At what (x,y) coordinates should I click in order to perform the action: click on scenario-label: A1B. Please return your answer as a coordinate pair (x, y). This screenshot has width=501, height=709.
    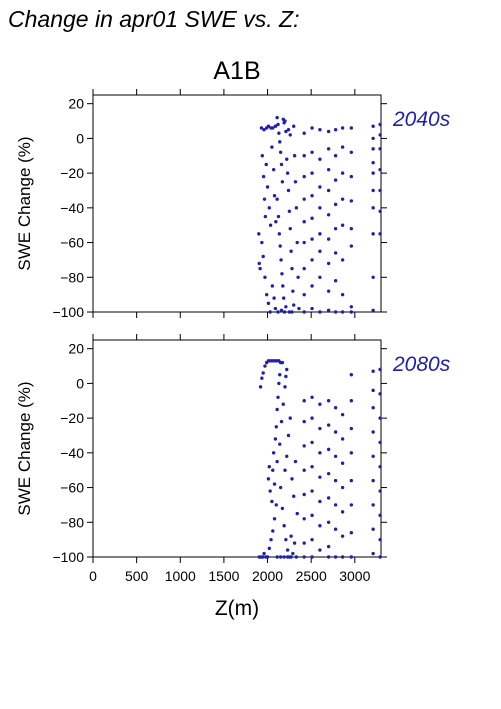
    Looking at the image, I should click on (236, 71).